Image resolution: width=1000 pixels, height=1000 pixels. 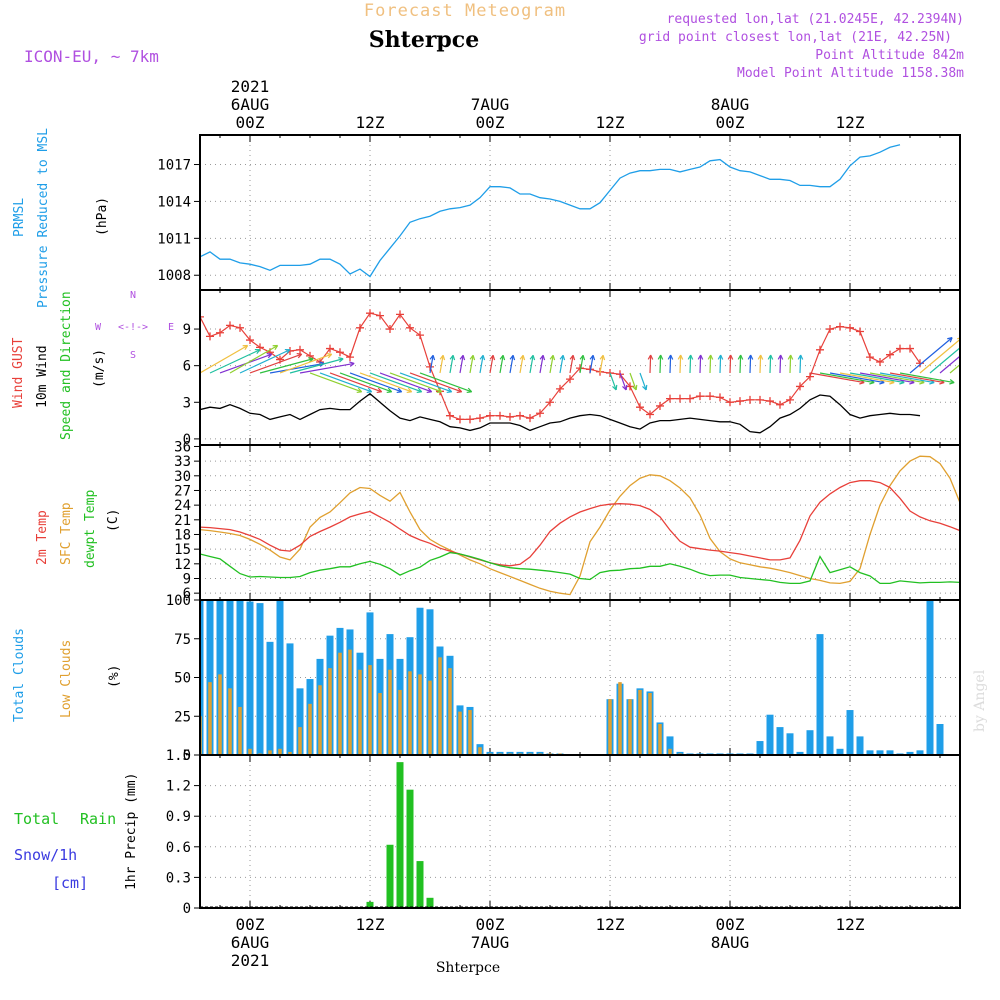 I want to click on gridpoint-coords: grid point closest lon,lat (21E, 42.25N), so click(x=795, y=37).